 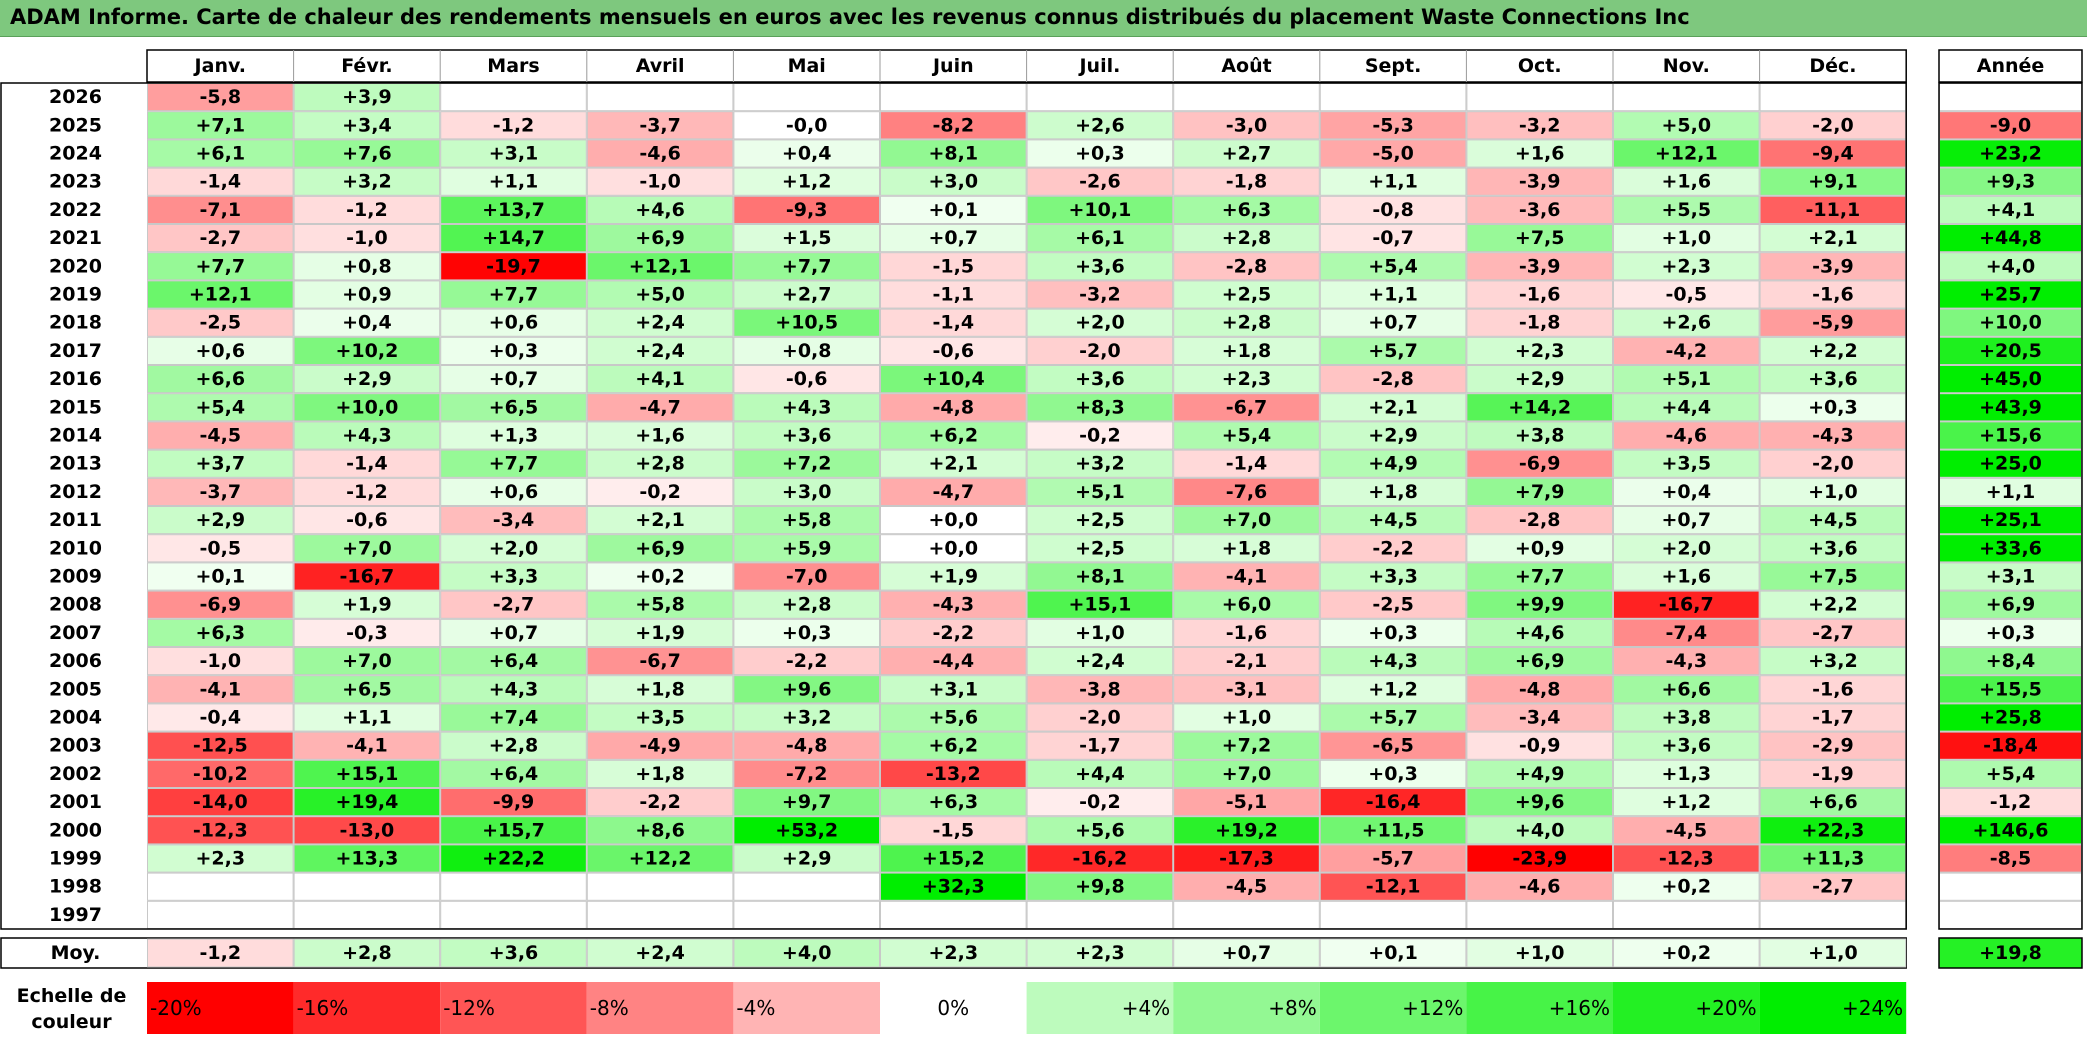 What do you see at coordinates (1100, 661) in the screenshot?
I see `cell-value: +2,4` at bounding box center [1100, 661].